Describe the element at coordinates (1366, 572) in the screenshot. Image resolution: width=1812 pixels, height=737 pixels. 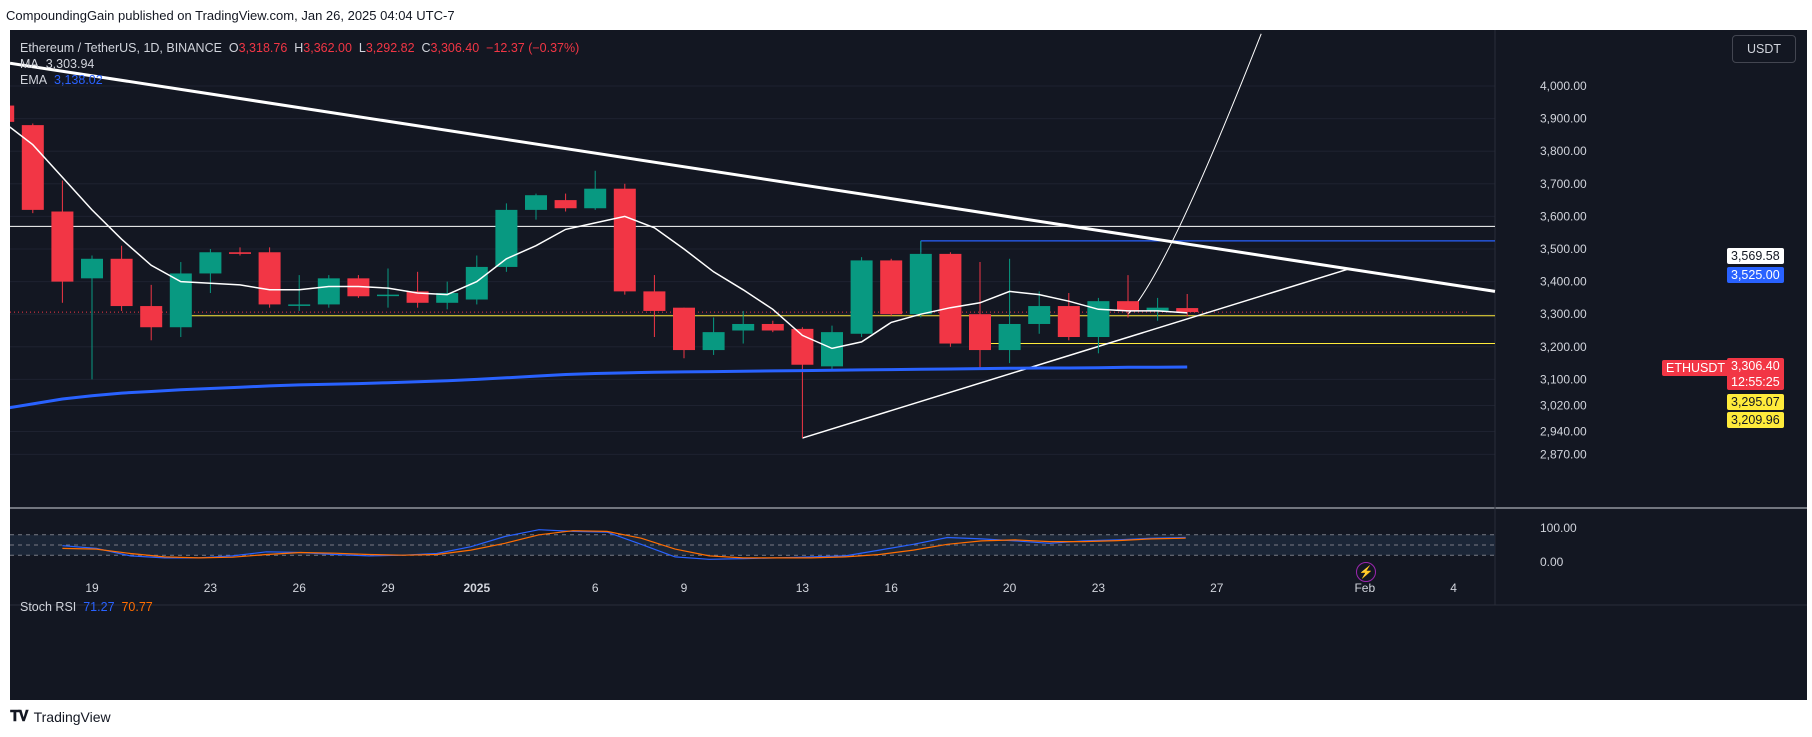
I see `lightning-icon: ⚡` at that location.